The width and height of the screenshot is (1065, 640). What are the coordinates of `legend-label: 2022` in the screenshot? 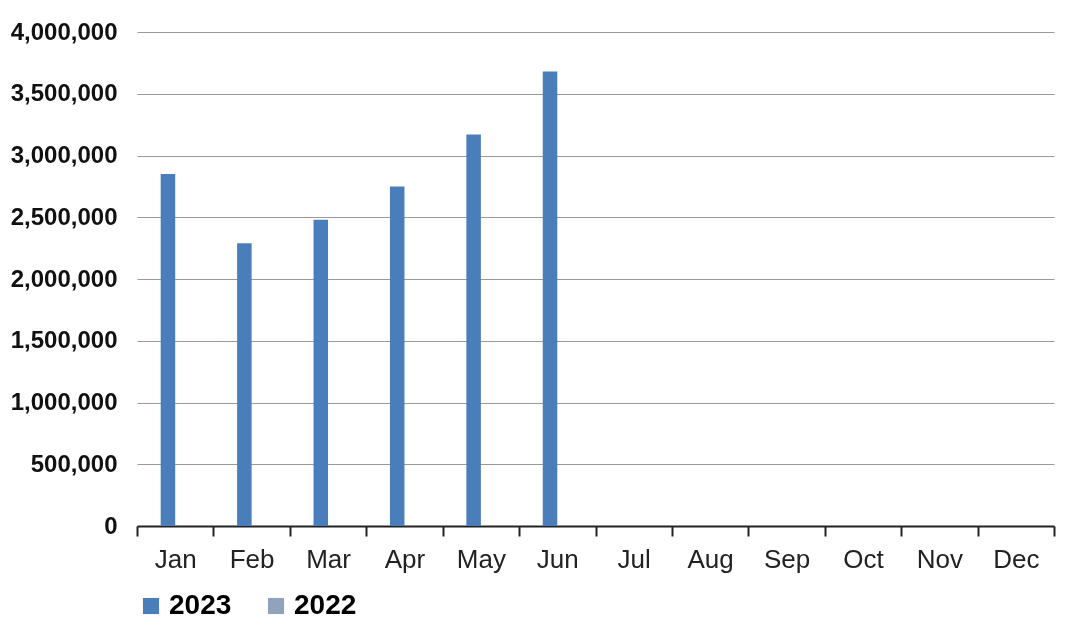 It's located at (325, 604).